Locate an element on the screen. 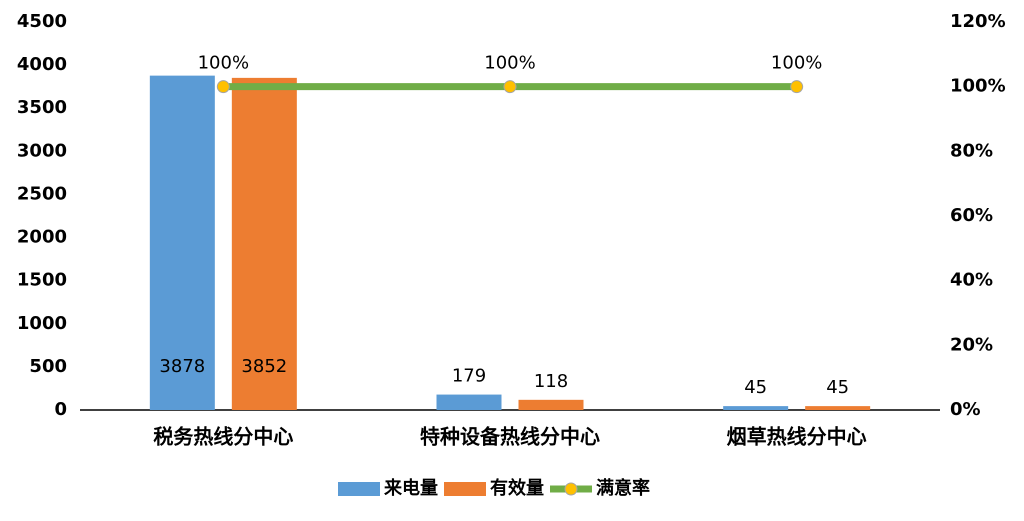 The width and height of the screenshot is (1024, 521). value-label: 118 is located at coordinates (551, 381).